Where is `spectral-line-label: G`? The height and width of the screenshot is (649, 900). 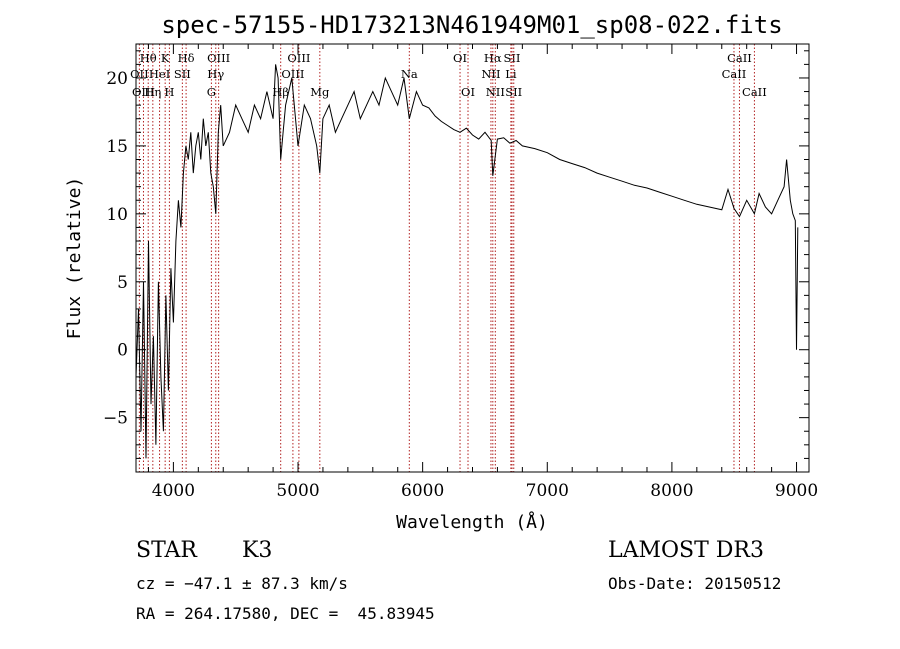 spectral-line-label: G is located at coordinates (211, 92).